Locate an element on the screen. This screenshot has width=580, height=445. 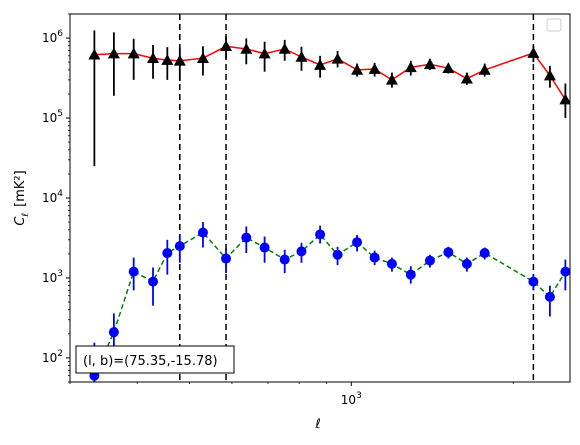
svg-text:Cℓ[mK²]: Cℓ [mK²] is located at coordinates (22, 197).